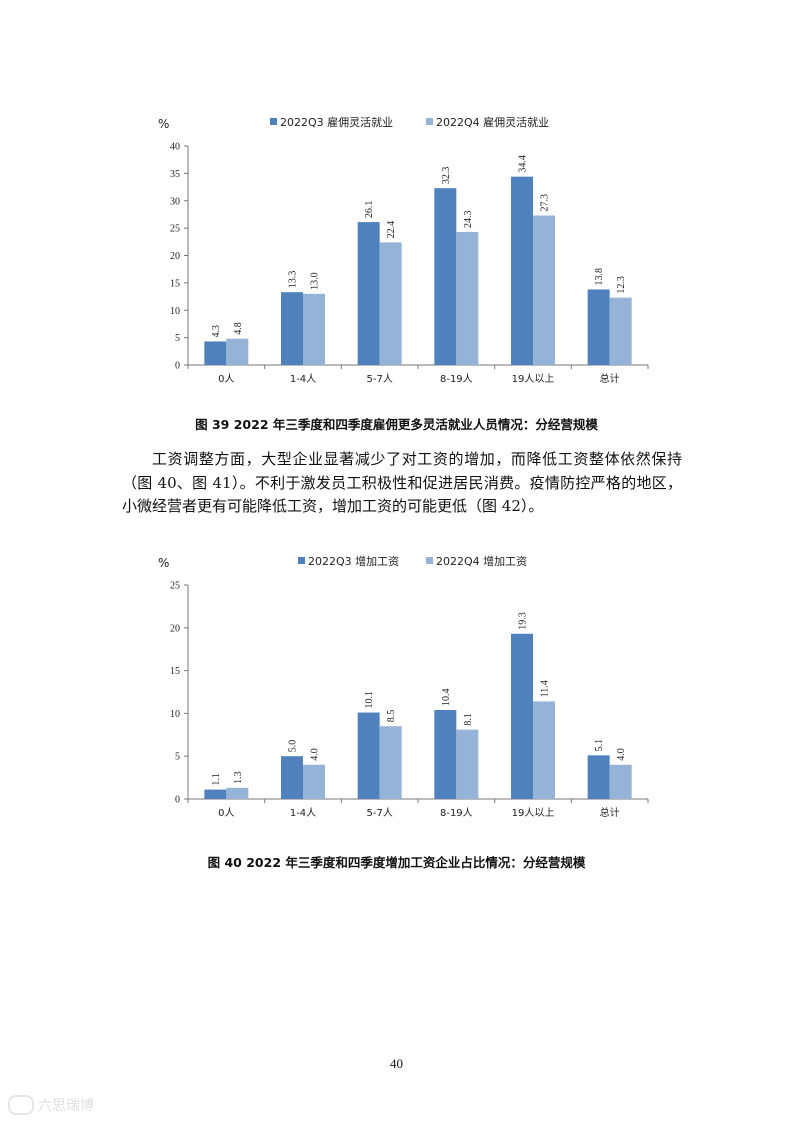  Describe the element at coordinates (621, 285) in the screenshot. I see `data-label: 12.3` at that location.